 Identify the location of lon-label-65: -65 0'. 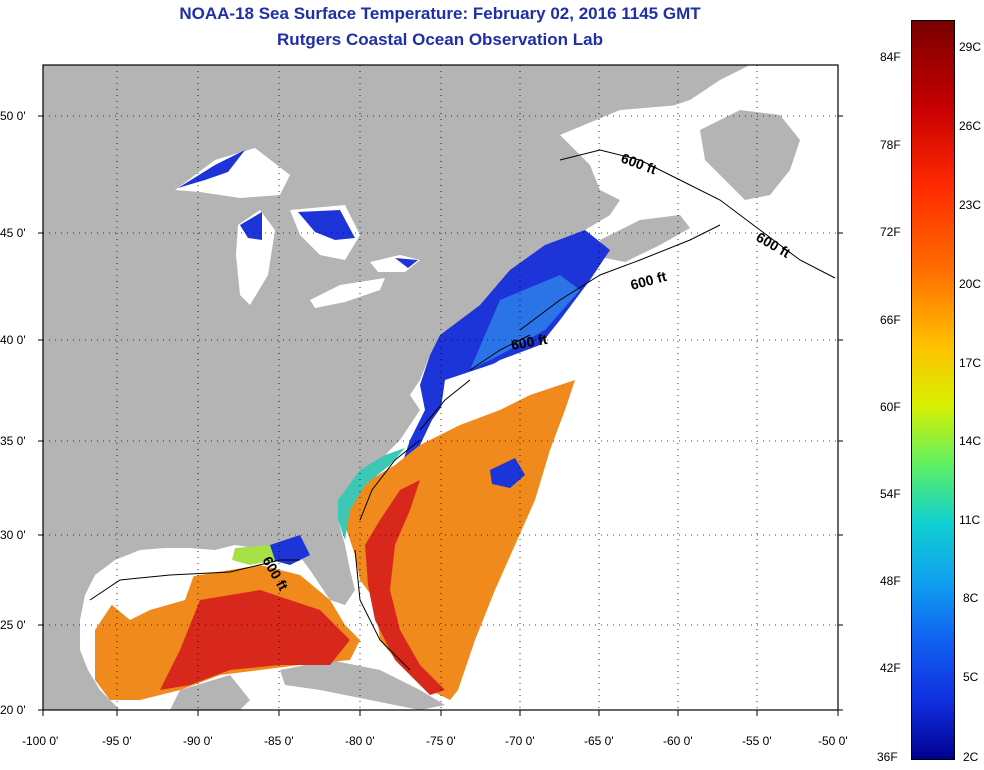
(599, 741).